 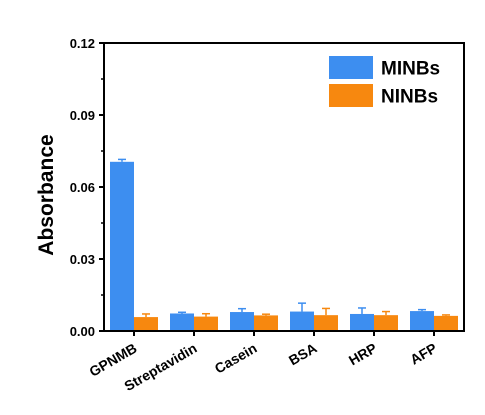 What do you see at coordinates (386, 323) in the screenshot?
I see `bar-ninbs-hrp` at bounding box center [386, 323].